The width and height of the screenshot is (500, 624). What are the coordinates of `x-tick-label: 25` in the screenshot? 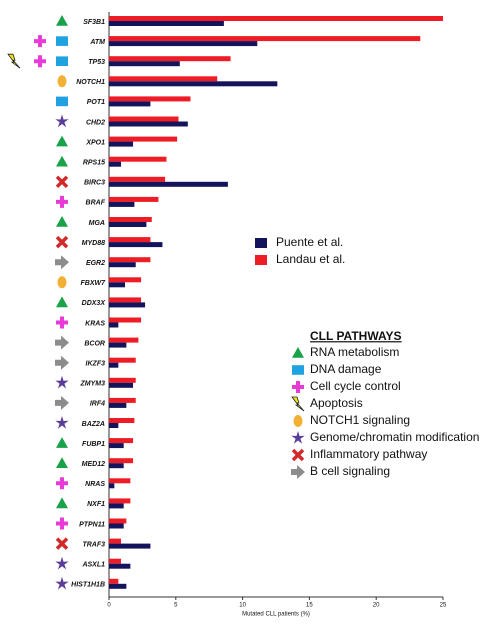 It's located at (443, 606).